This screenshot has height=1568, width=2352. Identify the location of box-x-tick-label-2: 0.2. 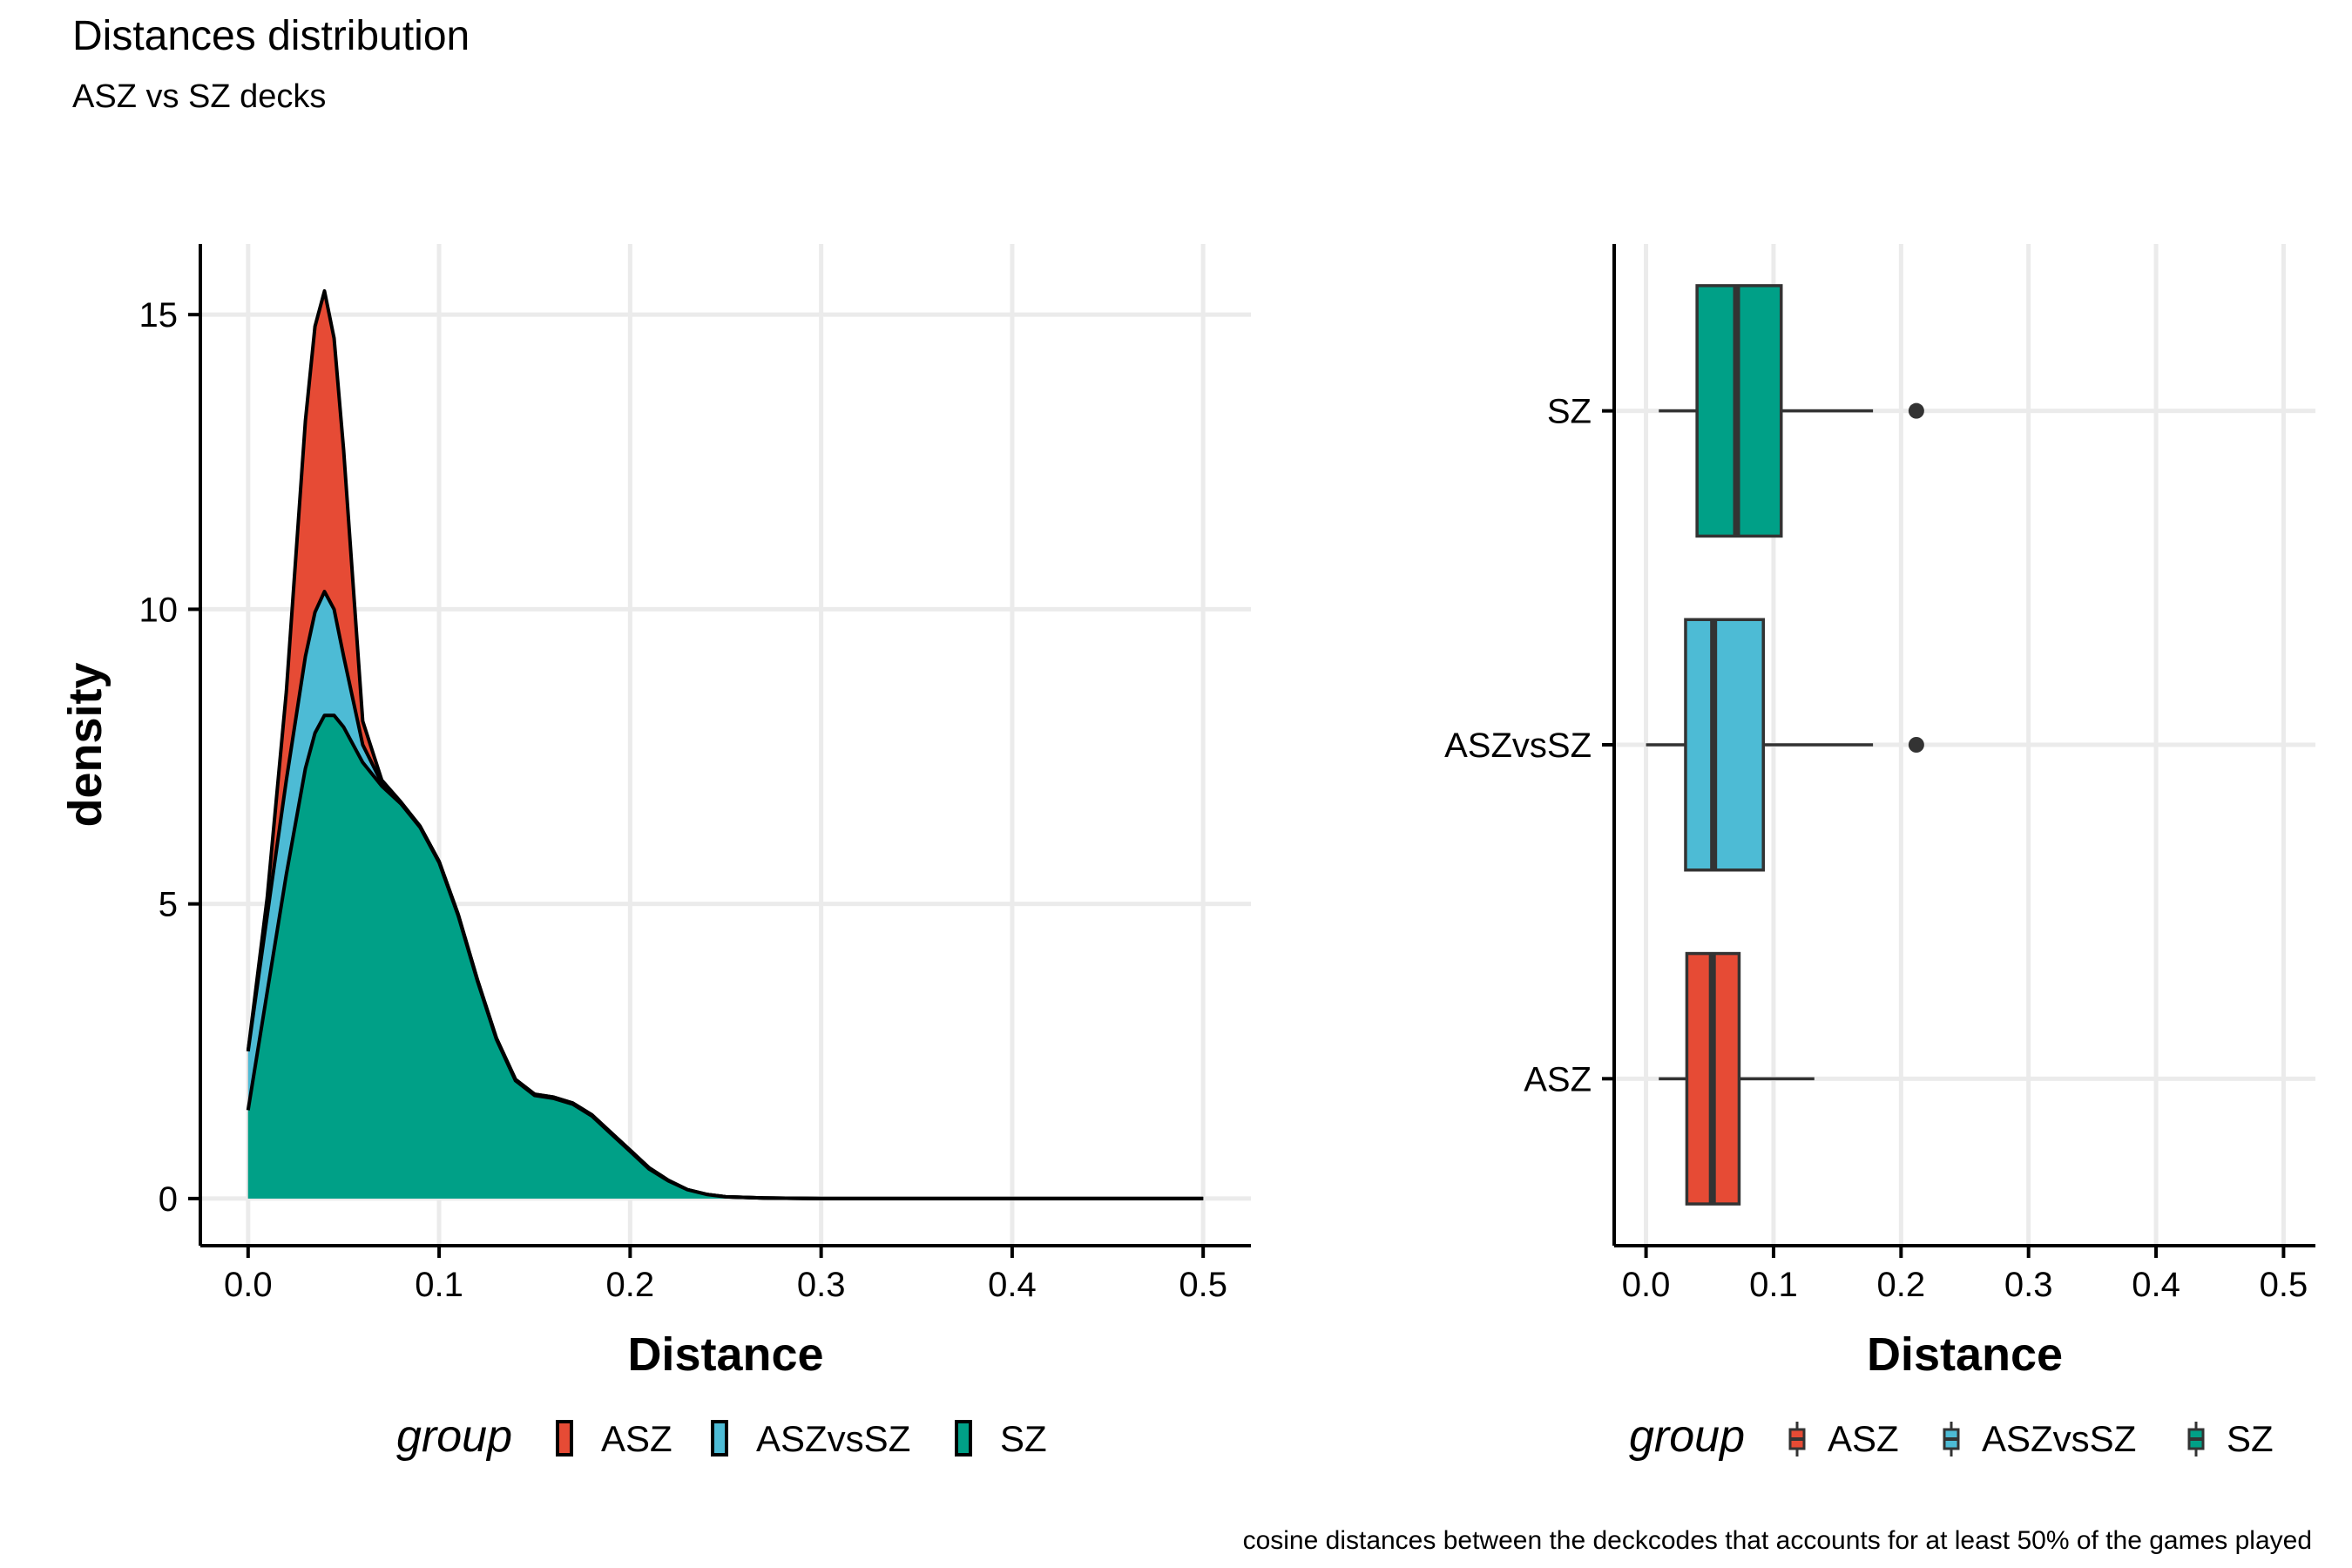
(1901, 1285).